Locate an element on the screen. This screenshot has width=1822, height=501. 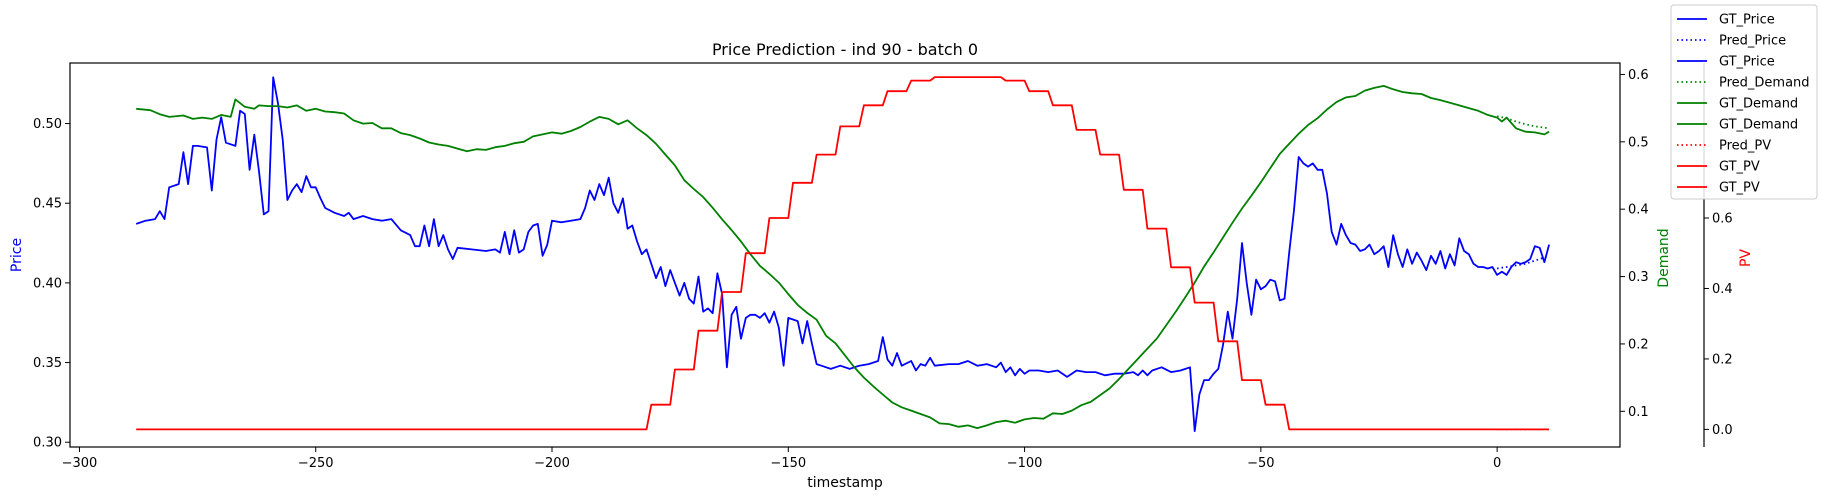
demand-tick-label: 0.4 is located at coordinates (1638, 210).